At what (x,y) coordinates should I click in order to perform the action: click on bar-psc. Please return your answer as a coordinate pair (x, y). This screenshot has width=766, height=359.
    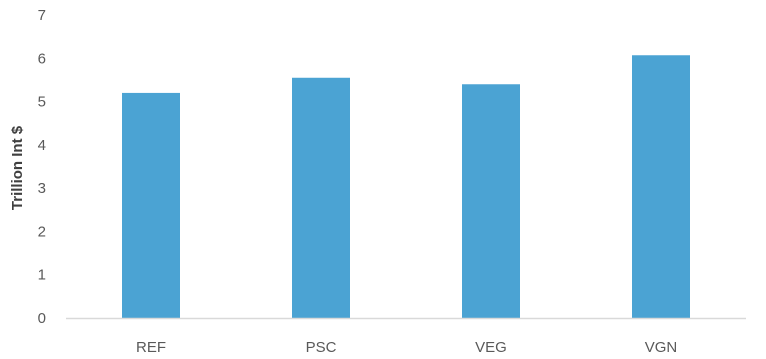
    Looking at the image, I should click on (321, 197).